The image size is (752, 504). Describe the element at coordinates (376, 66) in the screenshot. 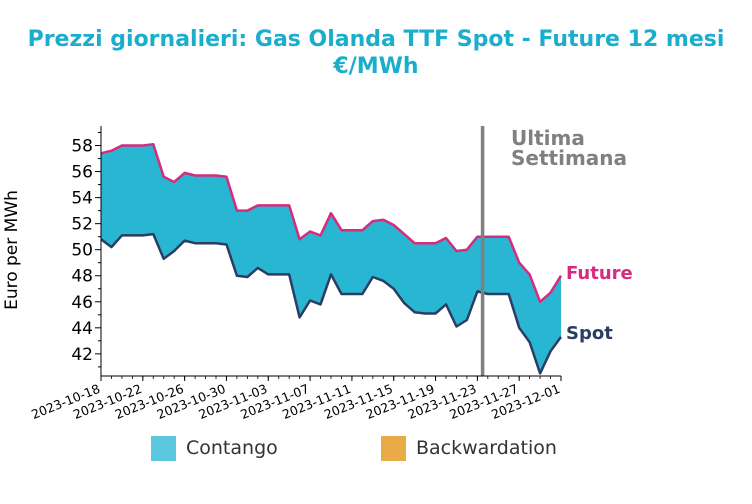

I see `chart-subtitle: €/MWh` at that location.